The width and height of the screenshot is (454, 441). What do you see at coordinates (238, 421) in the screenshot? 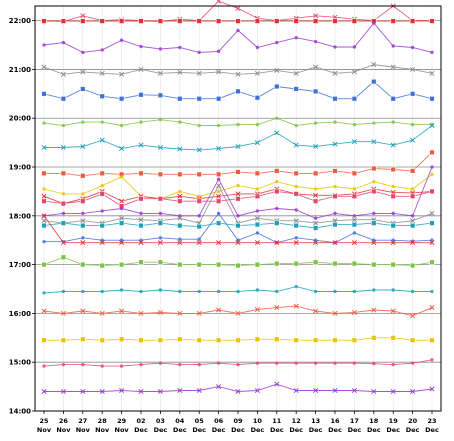
I see `x-tick-label-day: 09` at bounding box center [238, 421].